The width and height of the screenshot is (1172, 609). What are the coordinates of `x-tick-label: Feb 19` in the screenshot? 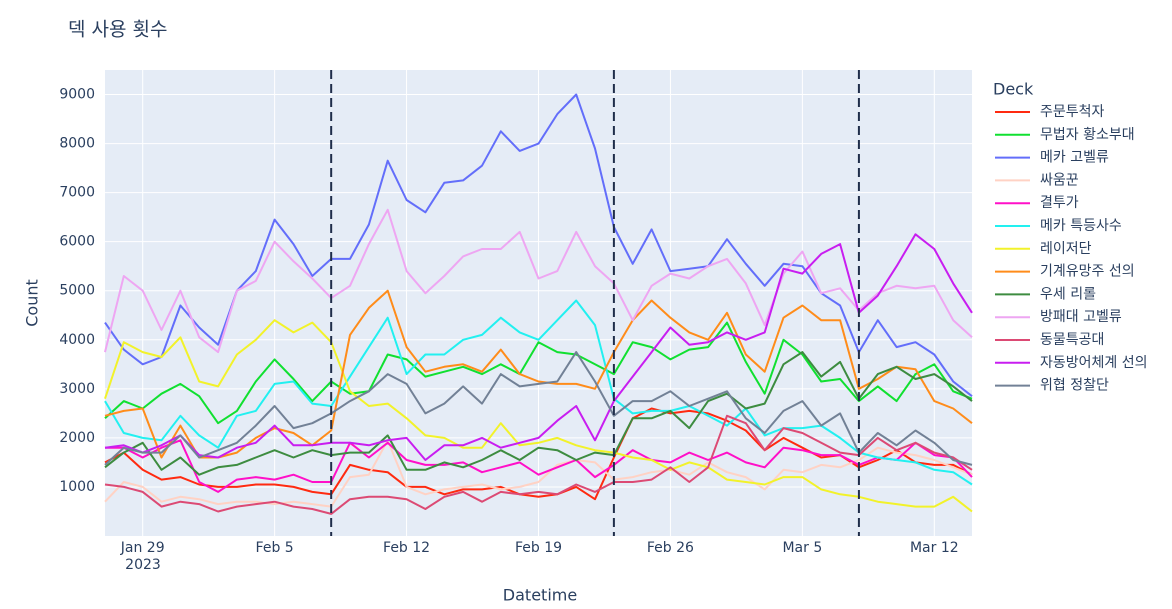 It's located at (538, 548).